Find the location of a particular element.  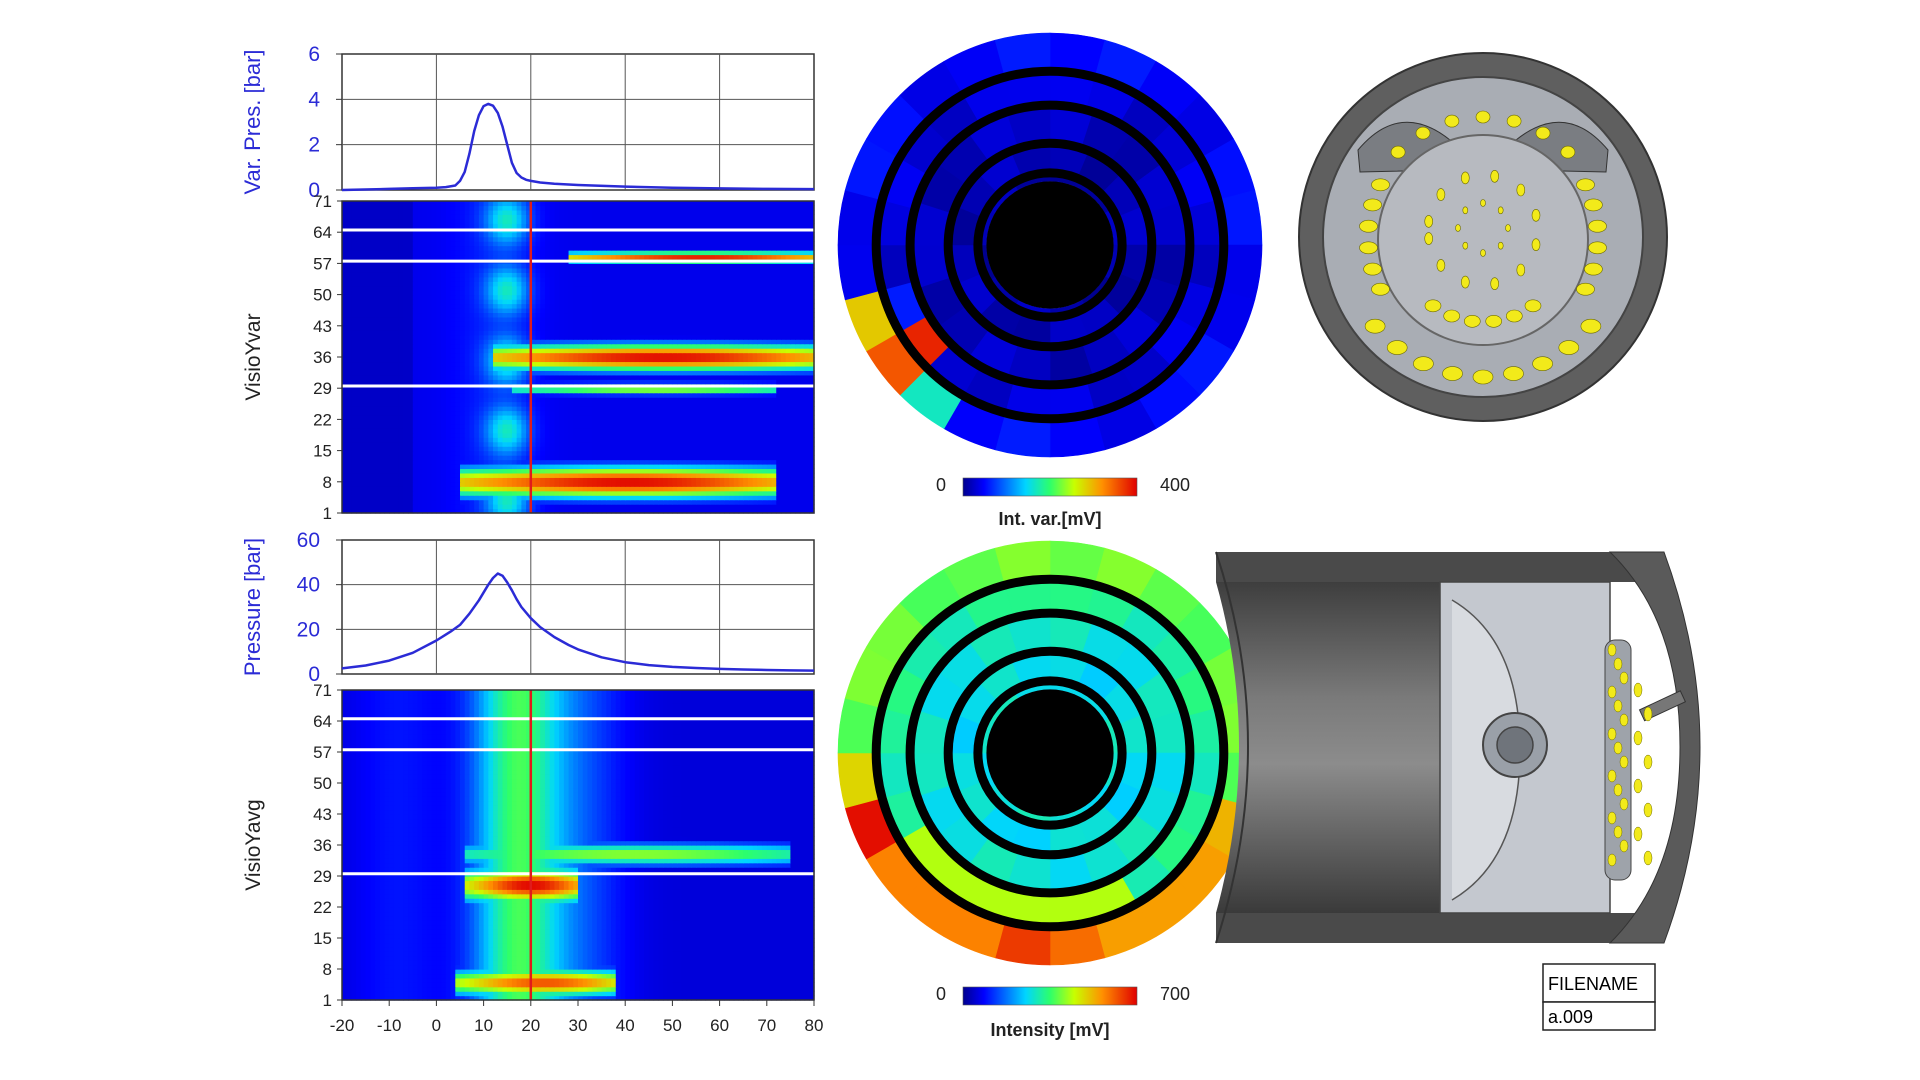

cylinder-side-cutaway is located at coordinates (1458, 747).